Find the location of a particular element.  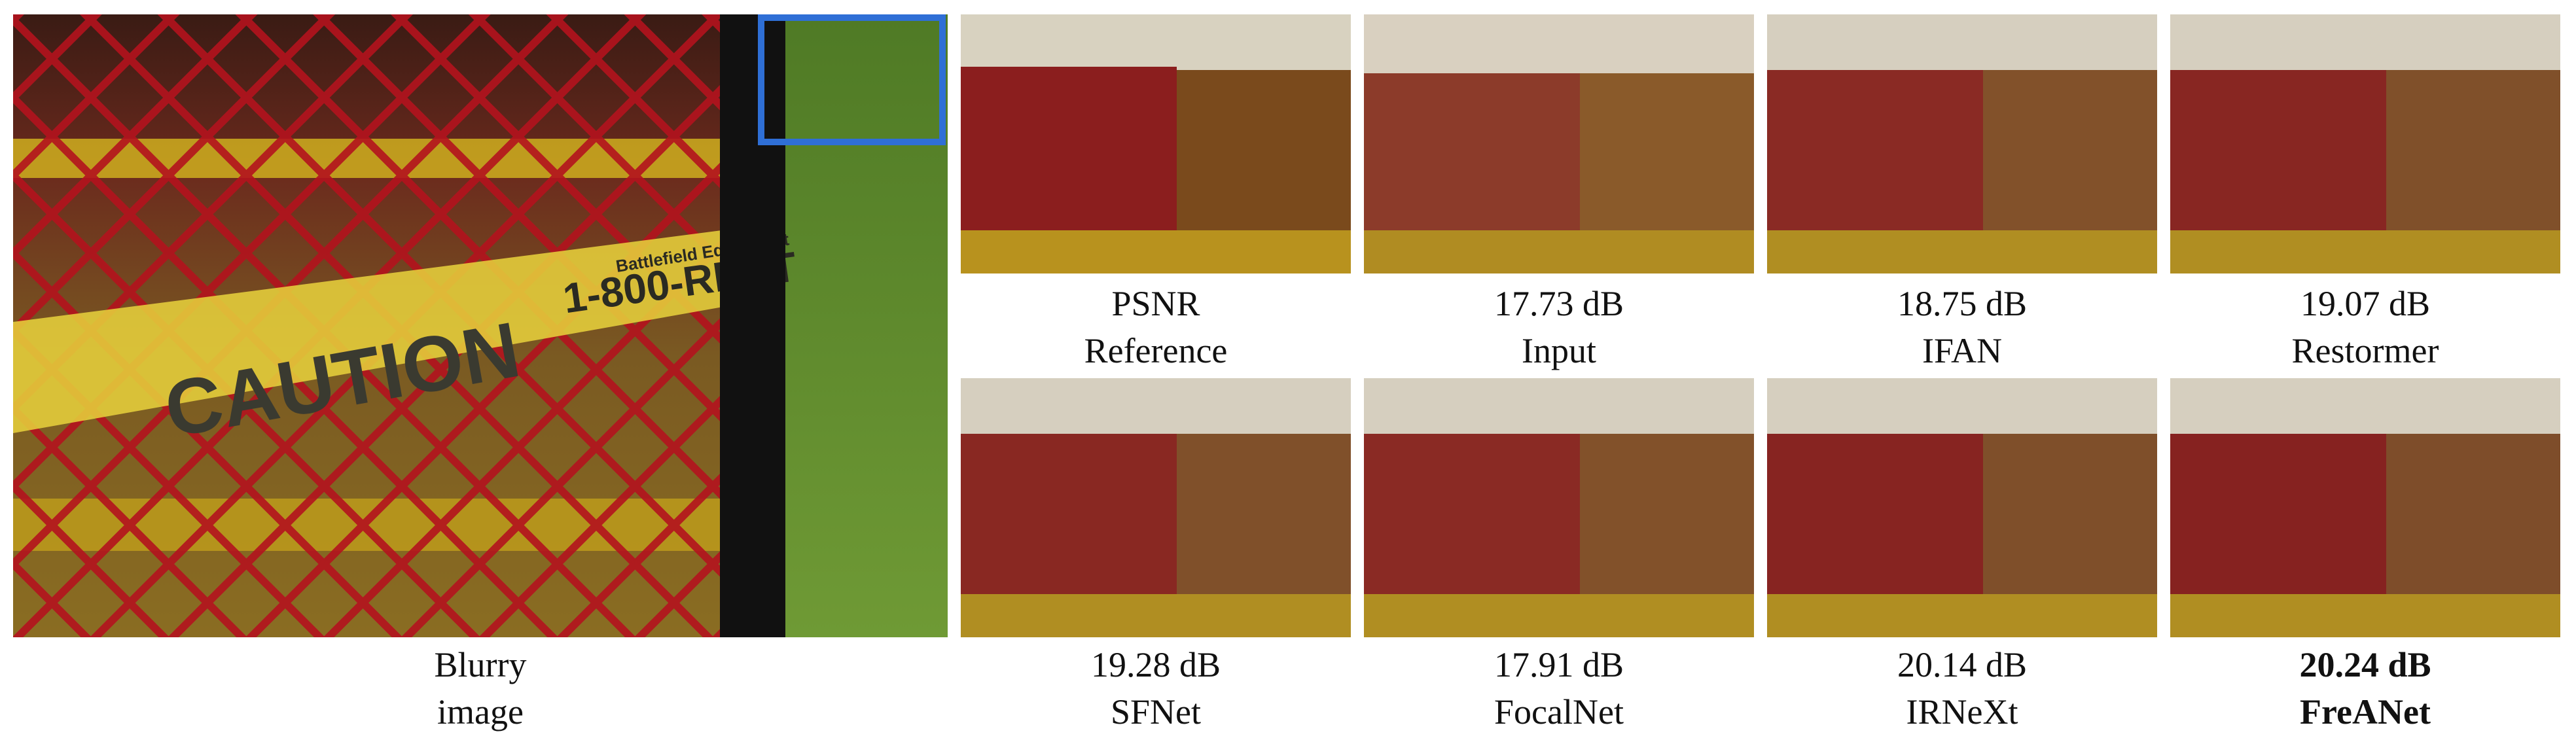

crop-input-caption: 17.73 dB Input is located at coordinates (1559, 327).